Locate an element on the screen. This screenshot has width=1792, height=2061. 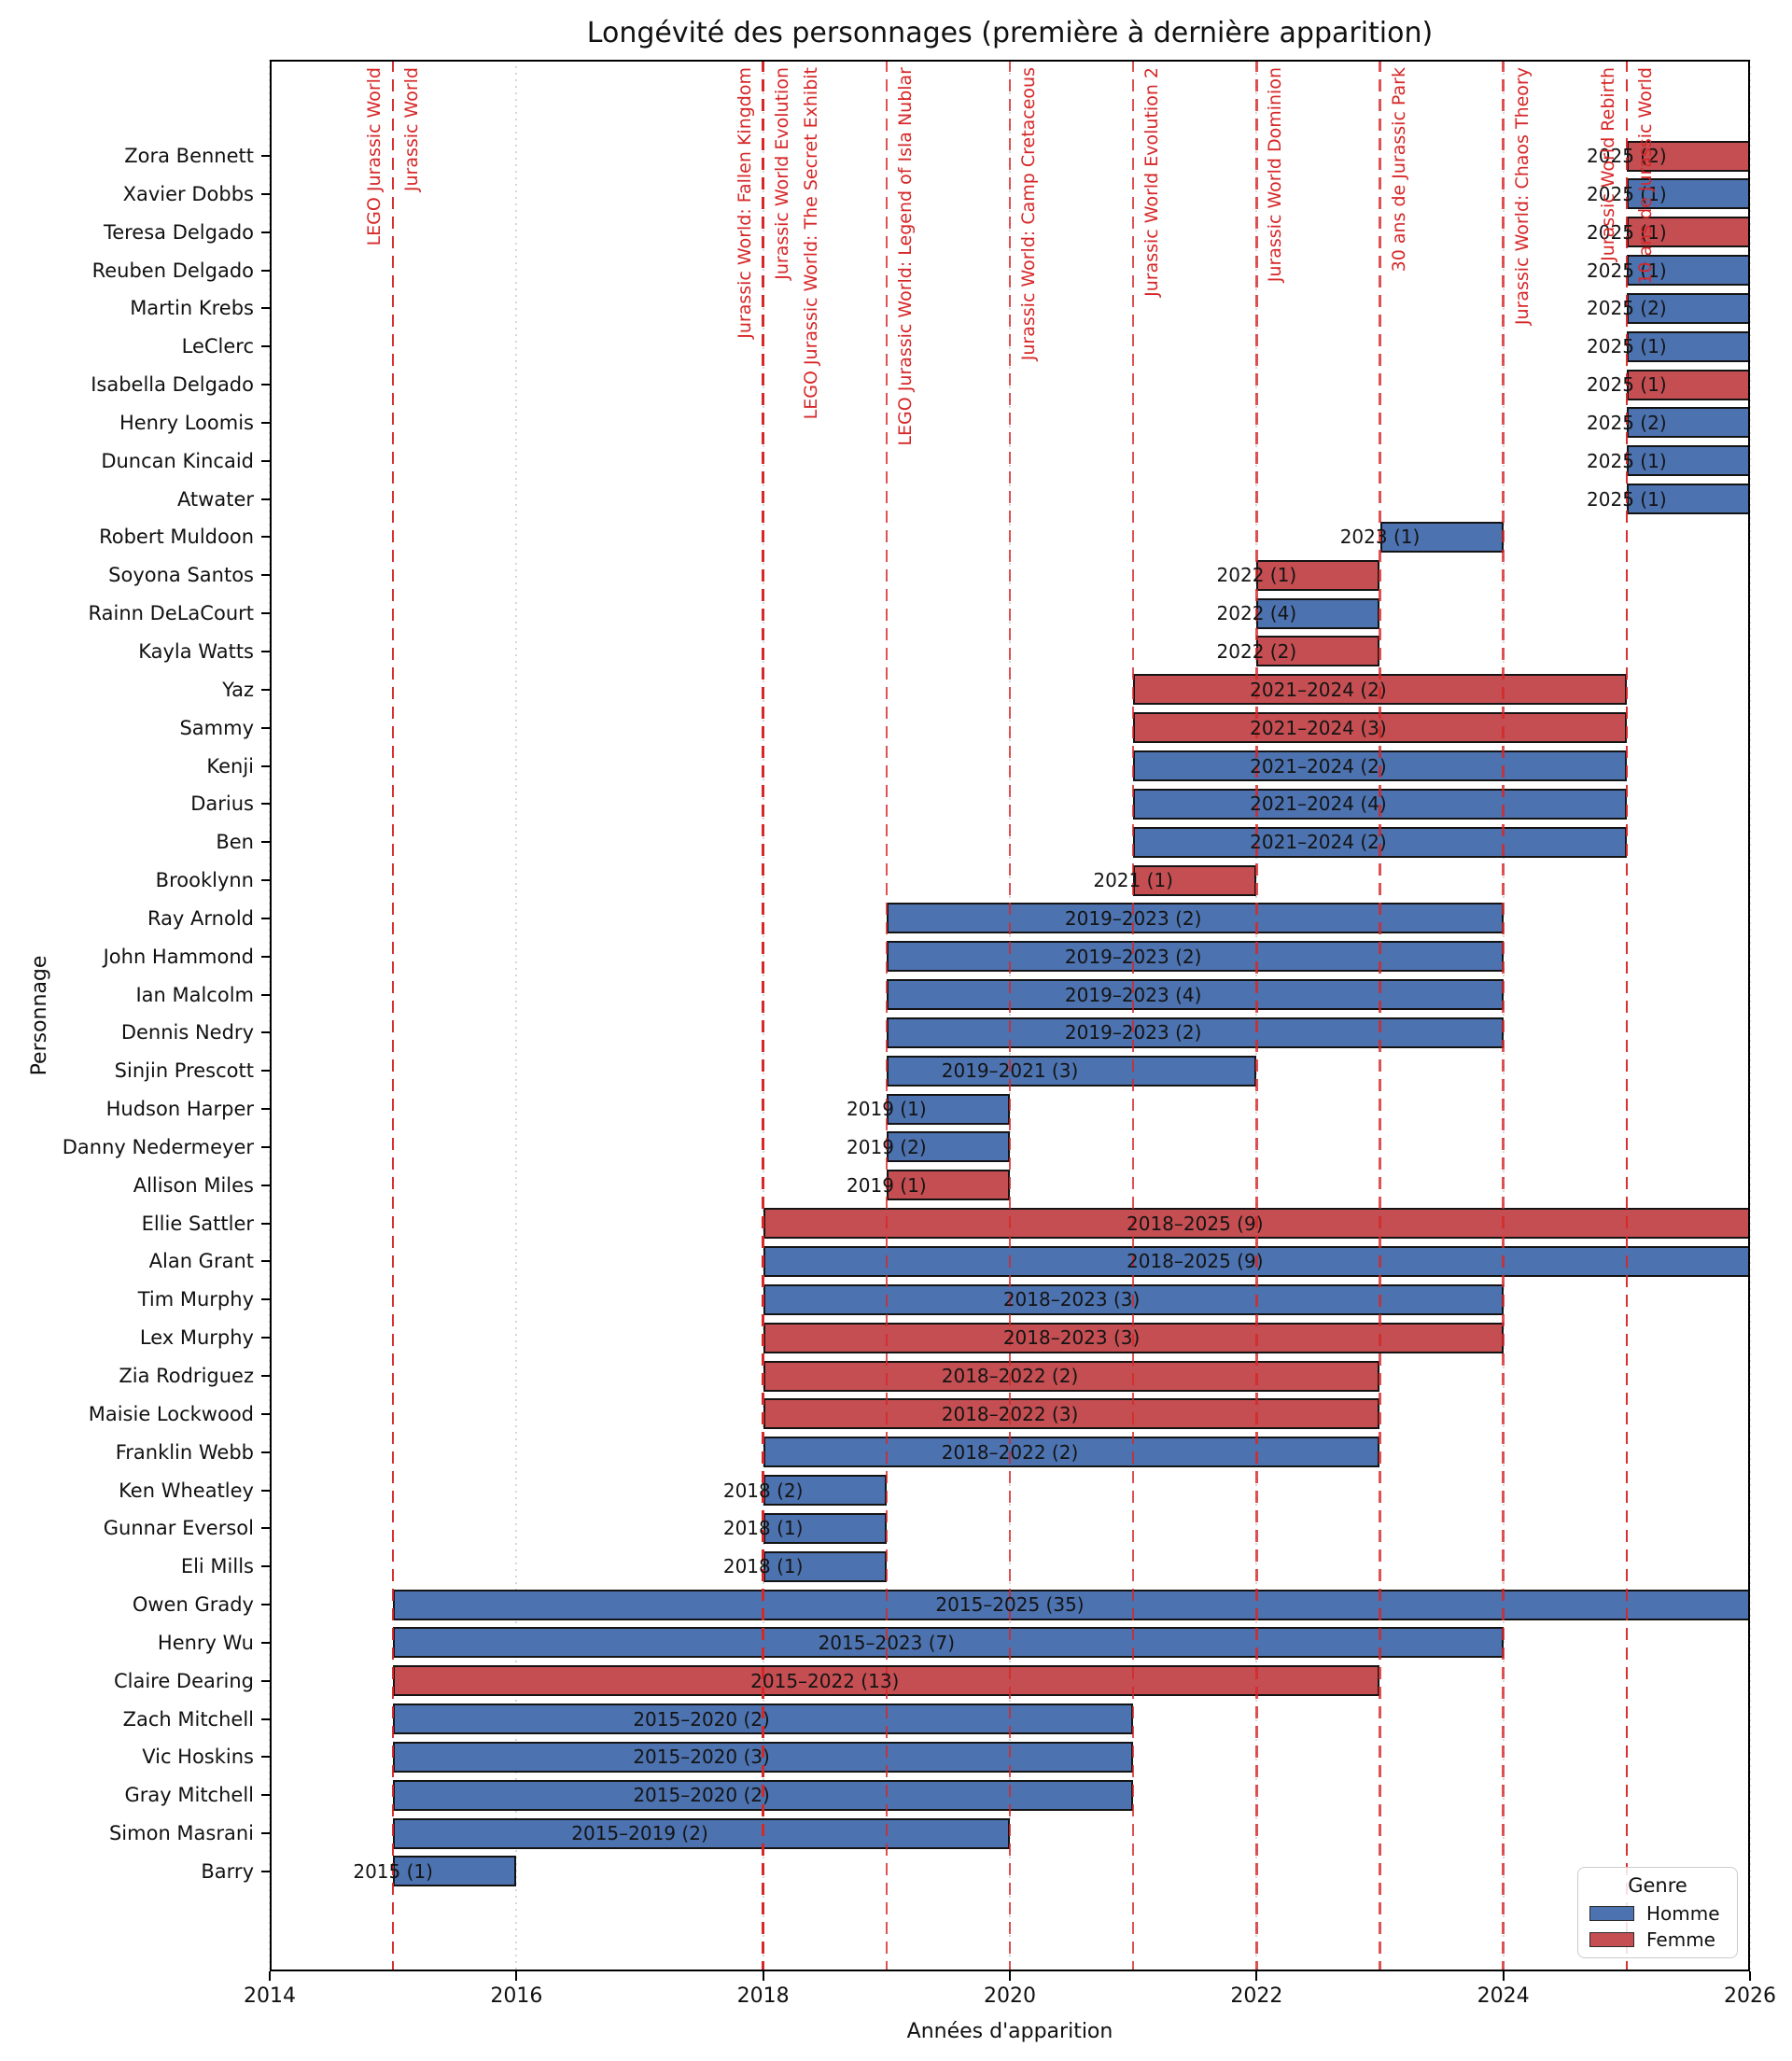
y-tick-label: Robert Muldoon is located at coordinates (176, 537).